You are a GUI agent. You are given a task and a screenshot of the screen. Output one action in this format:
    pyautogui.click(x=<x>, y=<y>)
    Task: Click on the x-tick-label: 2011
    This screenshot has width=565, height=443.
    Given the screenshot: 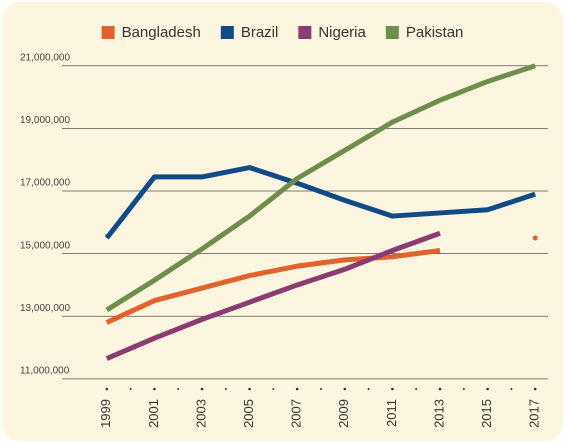 What is the action you would take?
    pyautogui.click(x=391, y=413)
    